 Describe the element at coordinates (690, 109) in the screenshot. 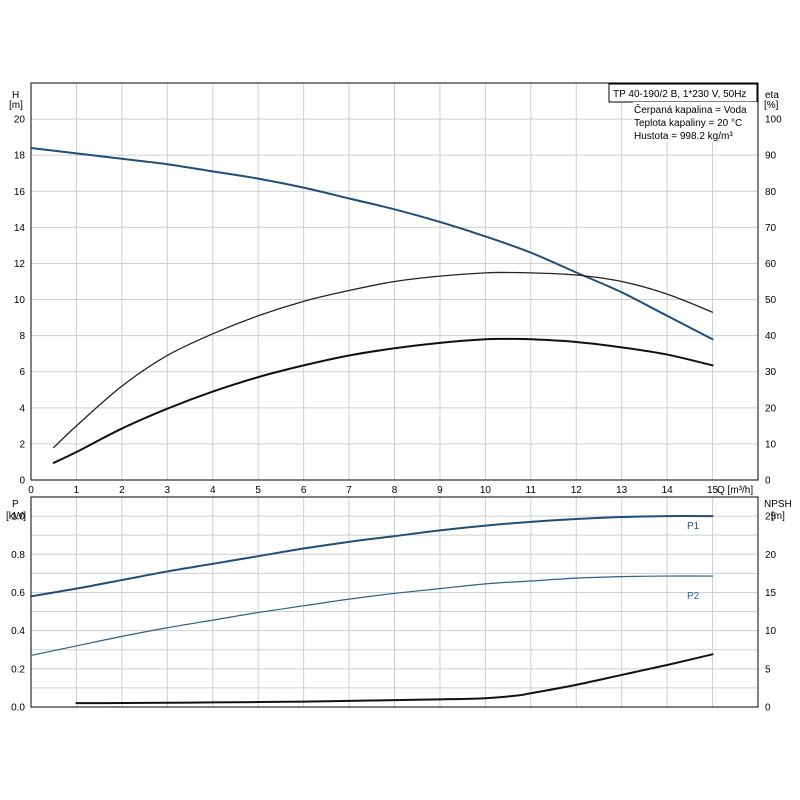

I see `legend-line-fluid: Čerpaná kapalina = Voda` at that location.